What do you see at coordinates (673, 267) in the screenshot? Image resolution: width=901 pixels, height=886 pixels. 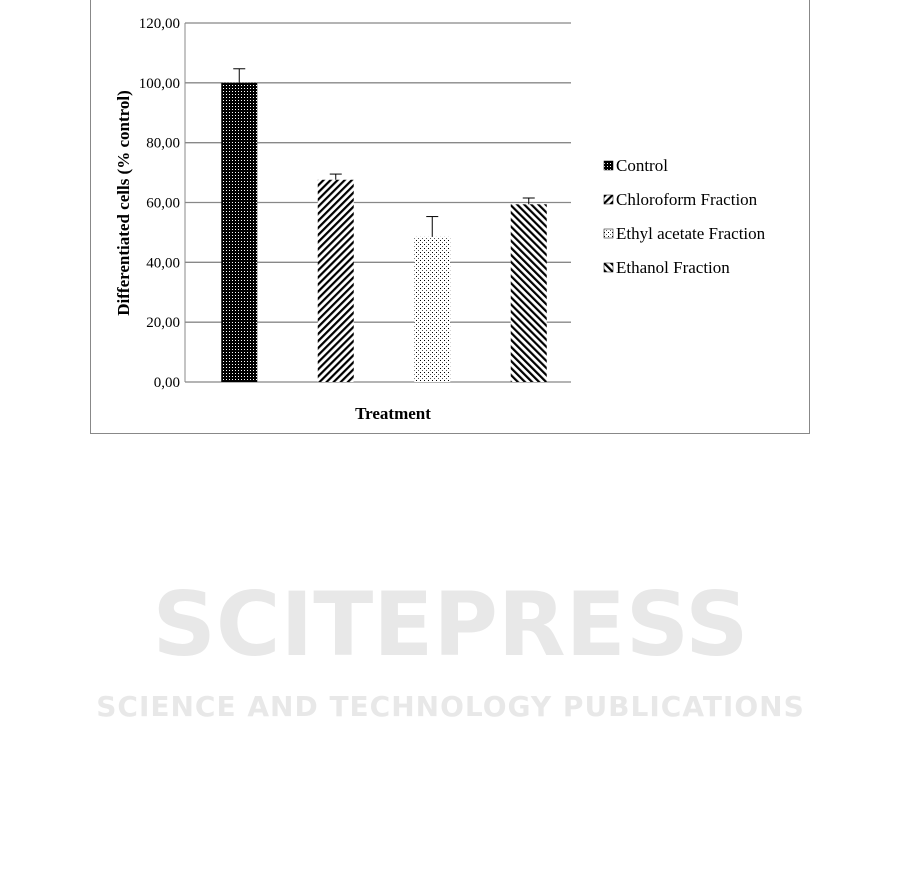 I see `legend-label: Ethanol Fraction` at bounding box center [673, 267].